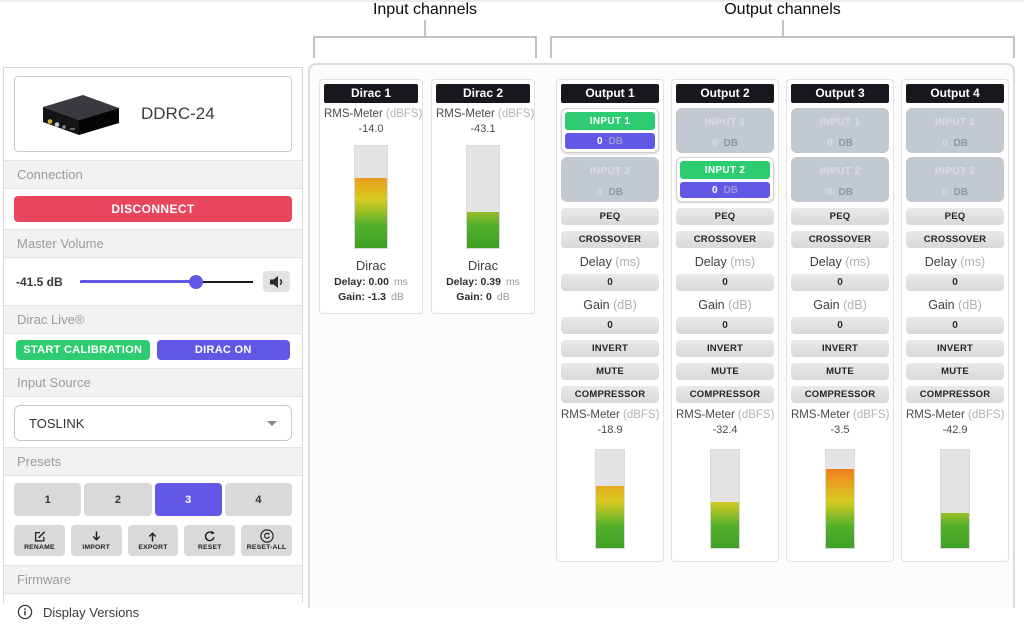 Image resolution: width=1024 pixels, height=630 pixels. Describe the element at coordinates (96, 535) in the screenshot. I see `arrow-down-icon` at that location.